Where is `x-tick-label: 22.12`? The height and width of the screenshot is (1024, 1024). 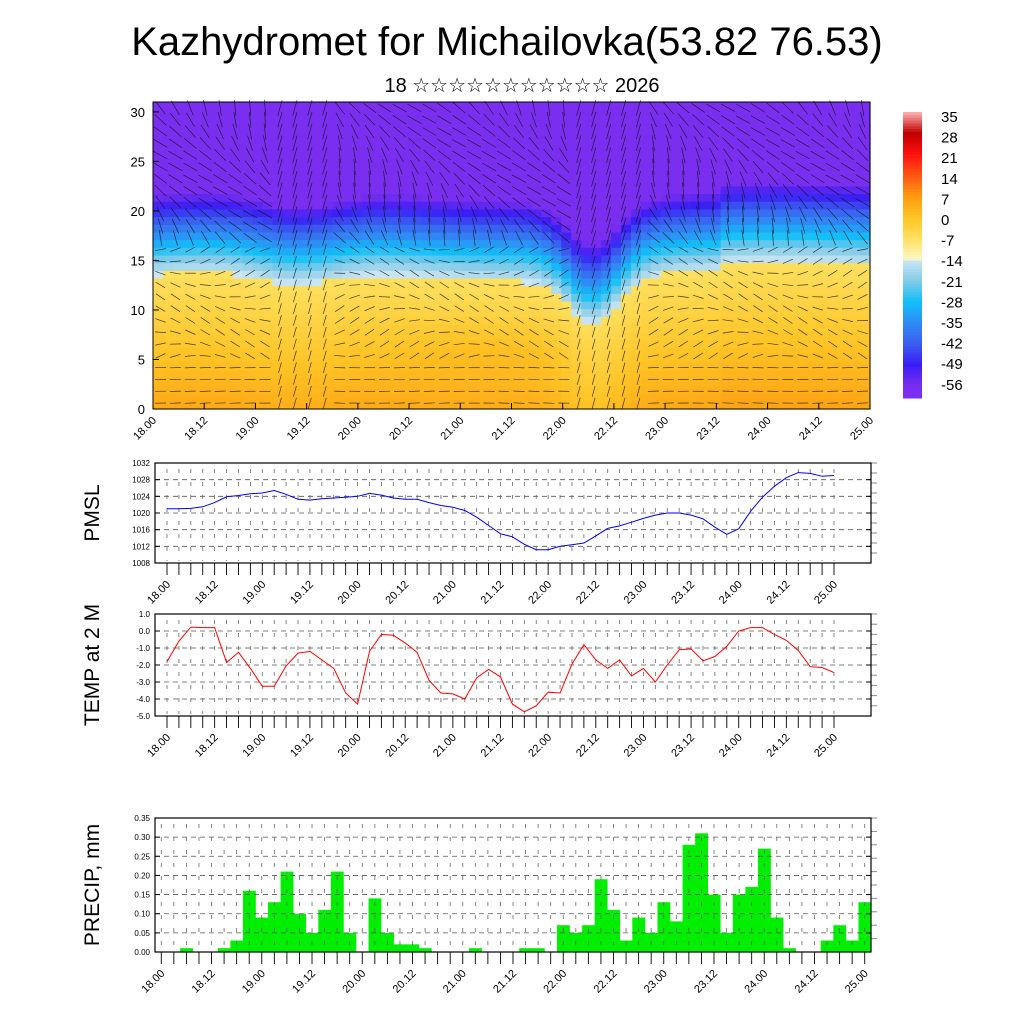 x-tick-label: 22.12 is located at coordinates (606, 982).